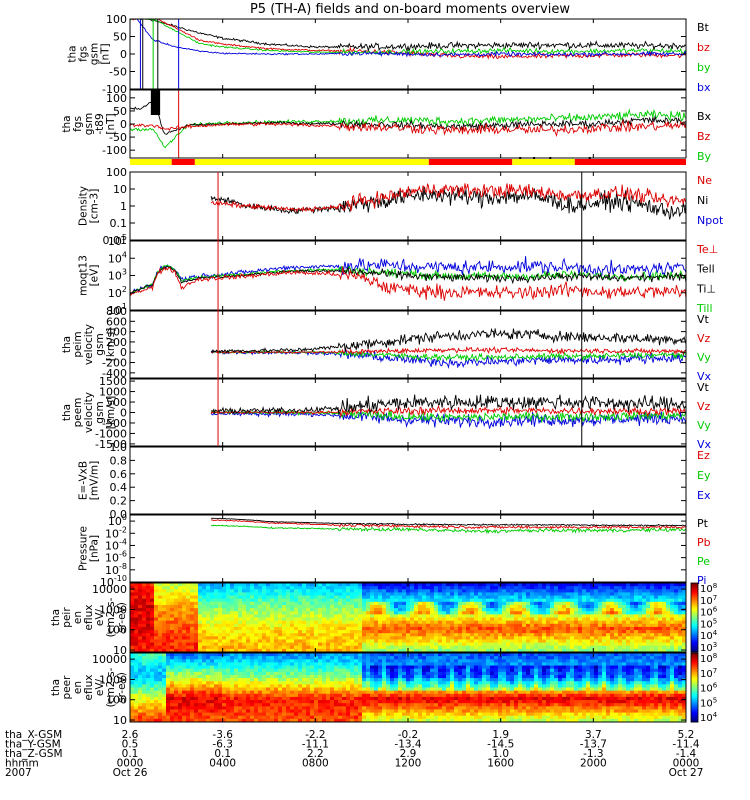 This screenshot has width=750, height=800. I want to click on y-tick-label-base: 10, so click(112, 533).